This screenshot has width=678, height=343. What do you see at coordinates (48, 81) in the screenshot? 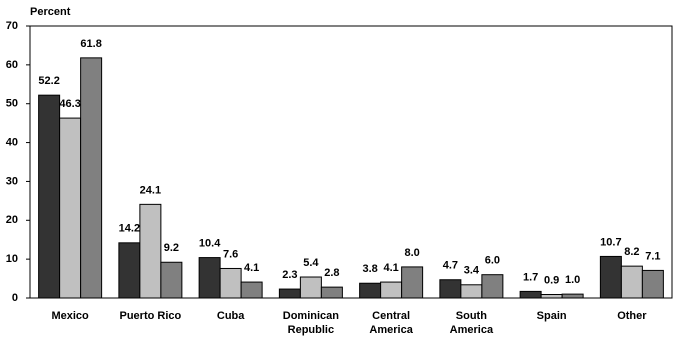
I see `value-label: 52.2` at bounding box center [48, 81].